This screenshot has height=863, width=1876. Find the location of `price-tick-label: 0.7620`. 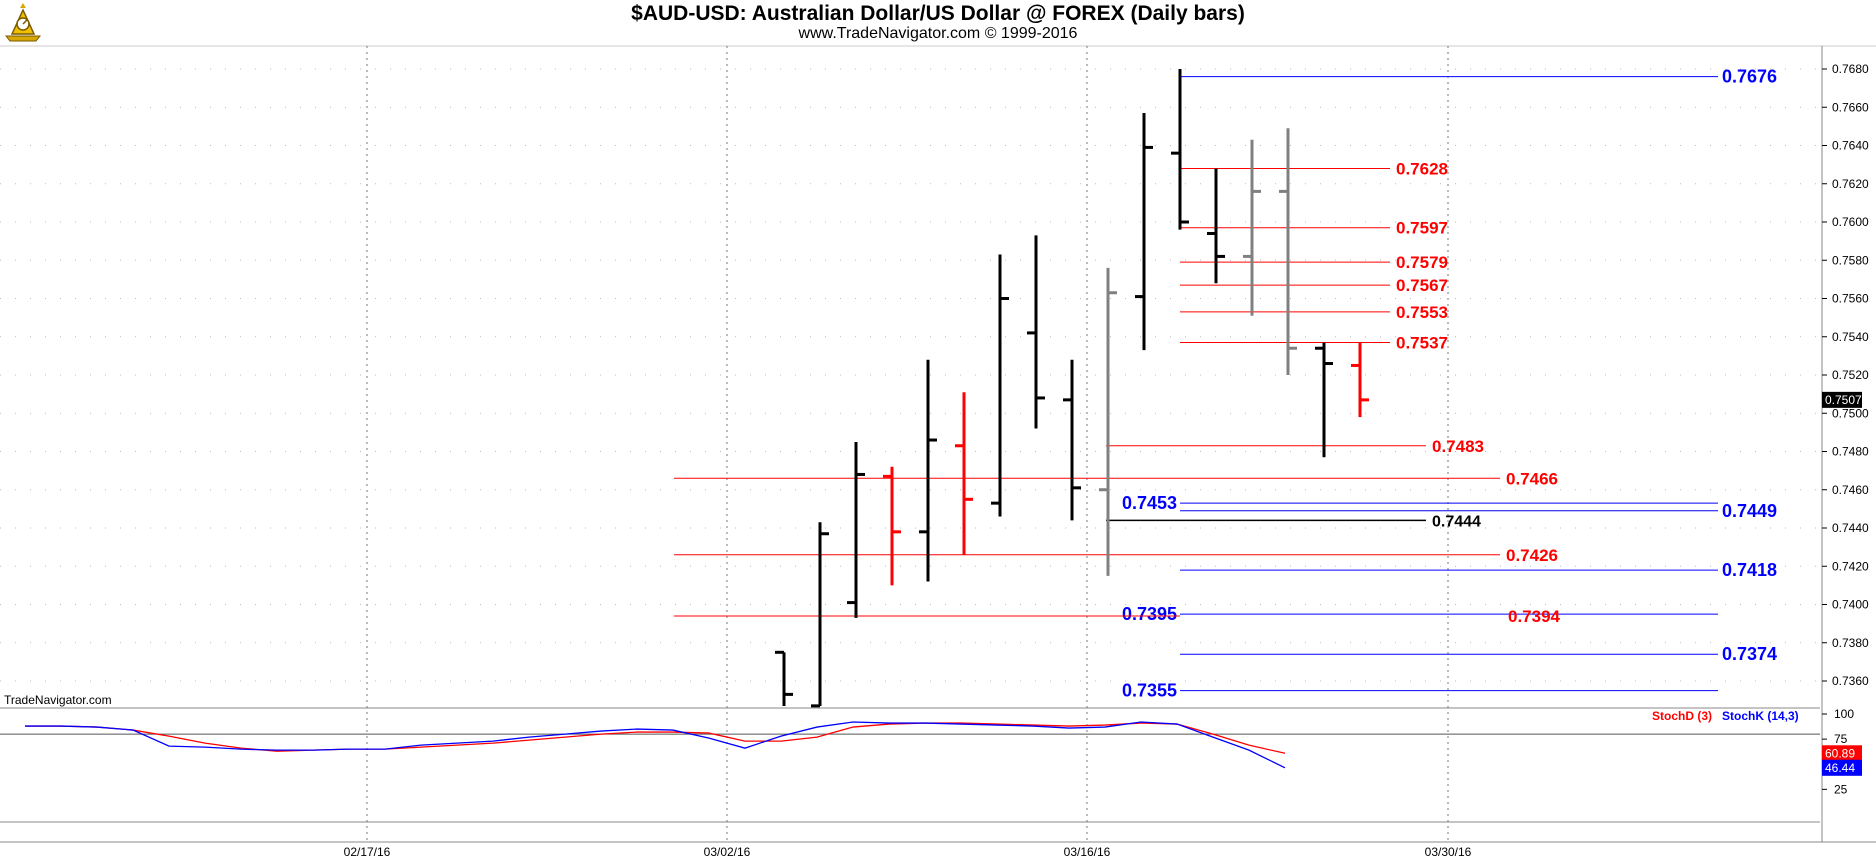

price-tick-label: 0.7620 is located at coordinates (1850, 184).